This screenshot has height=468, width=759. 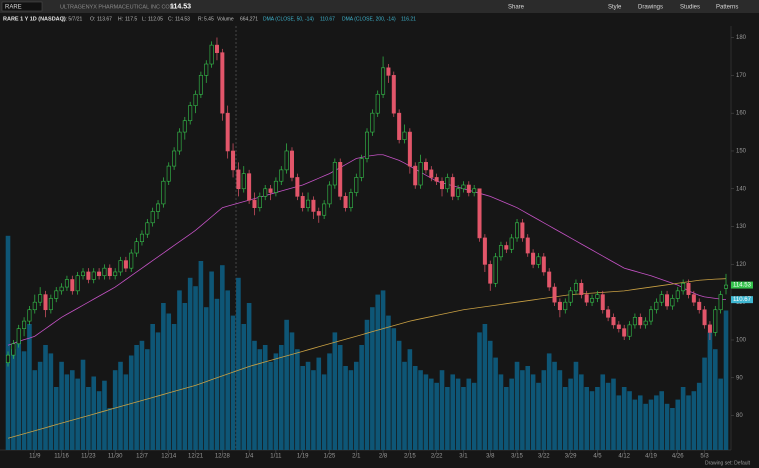 What do you see at coordinates (225, 19) in the screenshot?
I see `legend-volume-label: Volume` at bounding box center [225, 19].